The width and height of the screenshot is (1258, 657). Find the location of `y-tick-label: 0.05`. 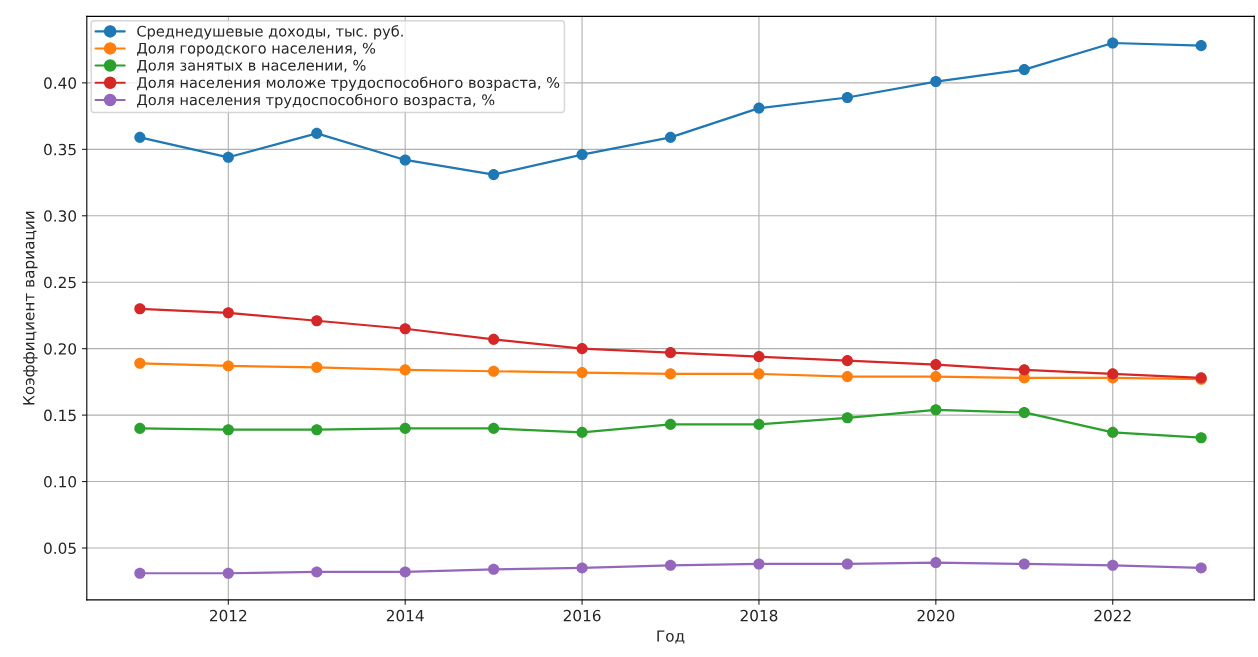

y-tick-label: 0.05 is located at coordinates (60, 548).